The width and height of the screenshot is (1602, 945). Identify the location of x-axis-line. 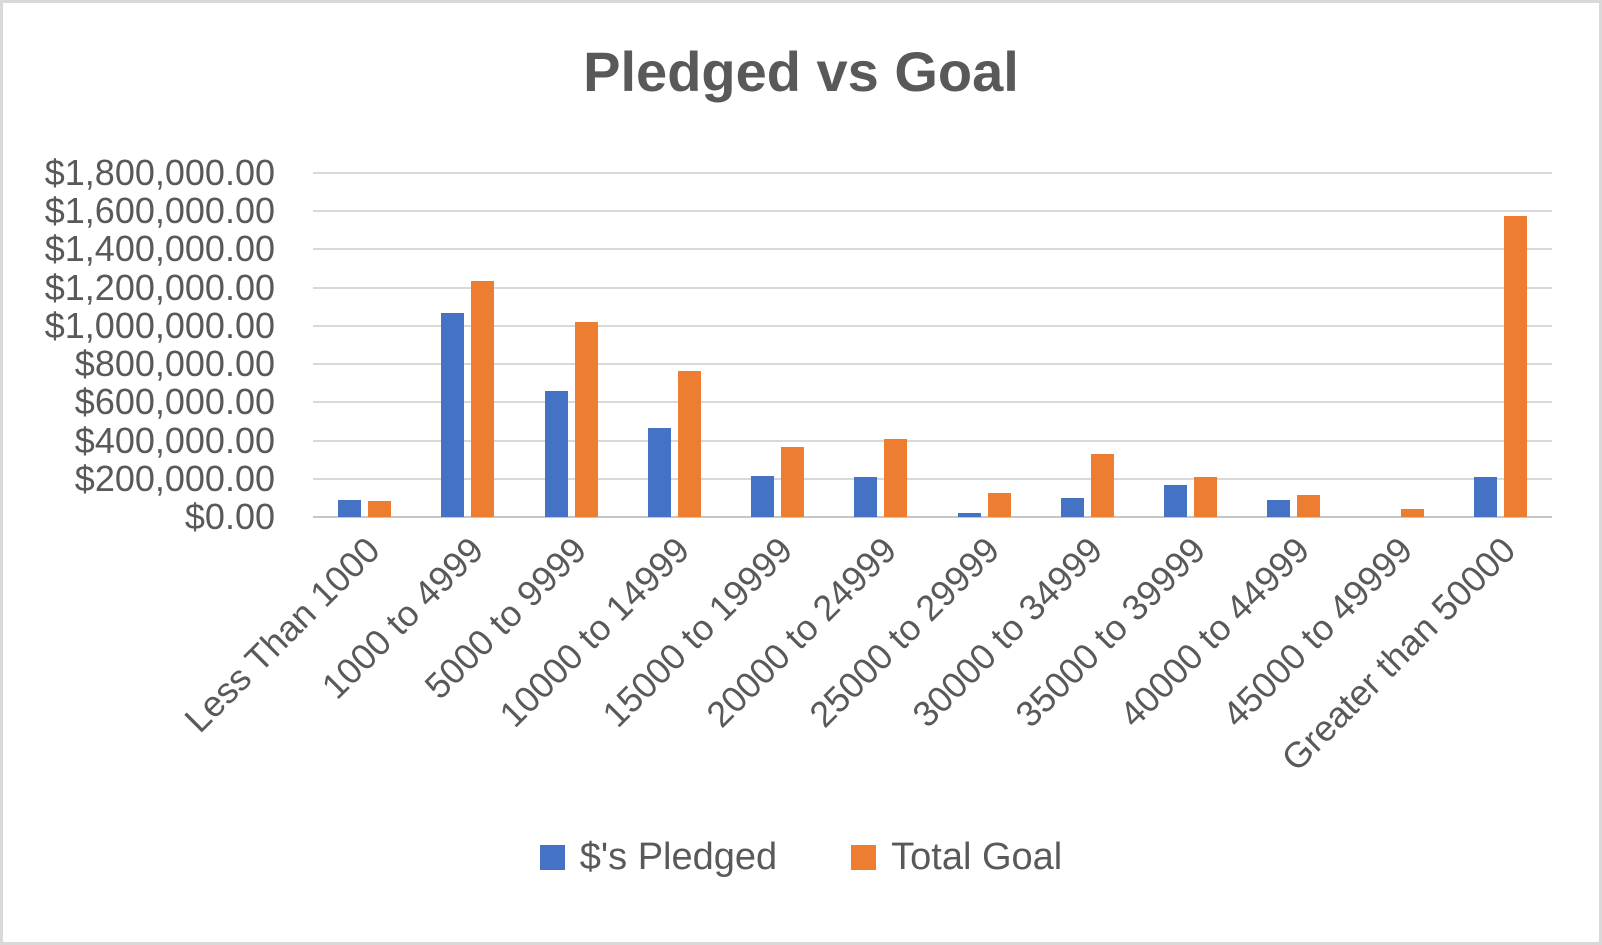
(932, 517).